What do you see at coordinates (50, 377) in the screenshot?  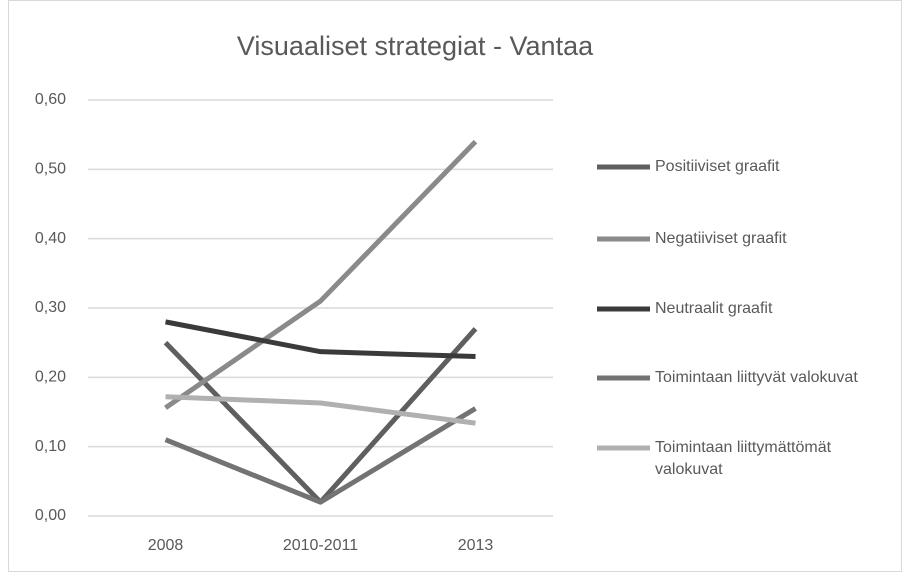 I see `y-tick-label: 0,20` at bounding box center [50, 377].